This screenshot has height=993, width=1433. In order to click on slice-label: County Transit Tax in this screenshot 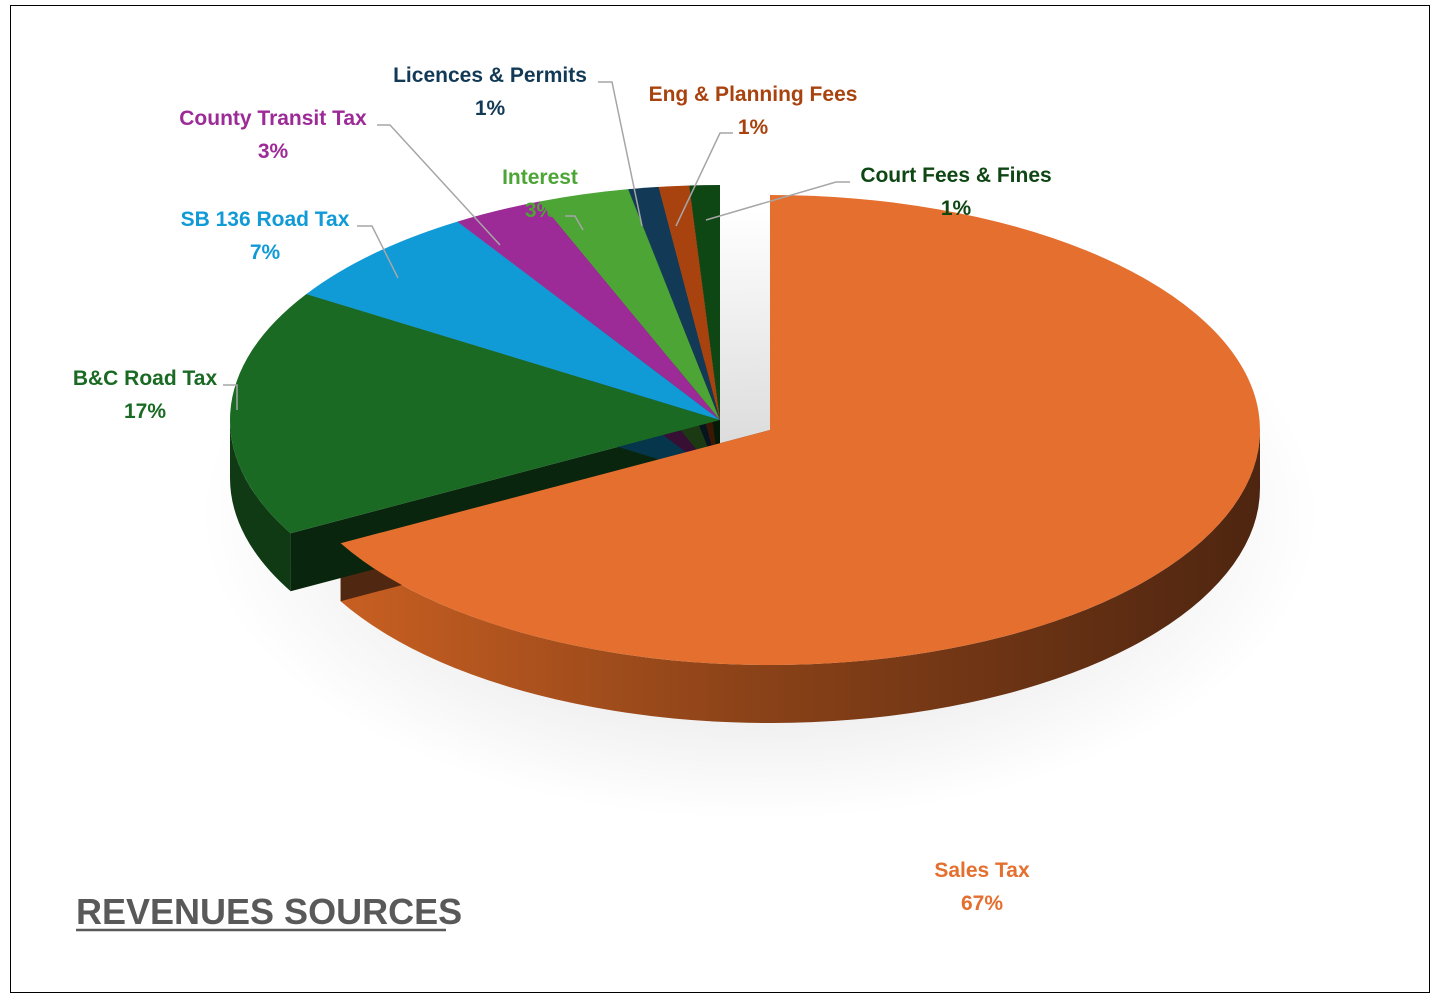, I will do `click(273, 118)`.